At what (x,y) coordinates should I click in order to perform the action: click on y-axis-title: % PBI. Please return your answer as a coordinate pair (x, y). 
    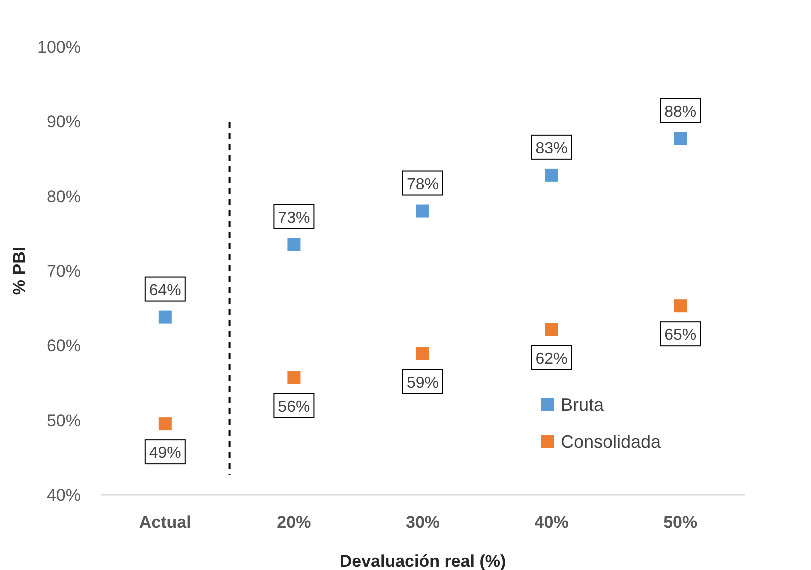
    Looking at the image, I should click on (19, 271).